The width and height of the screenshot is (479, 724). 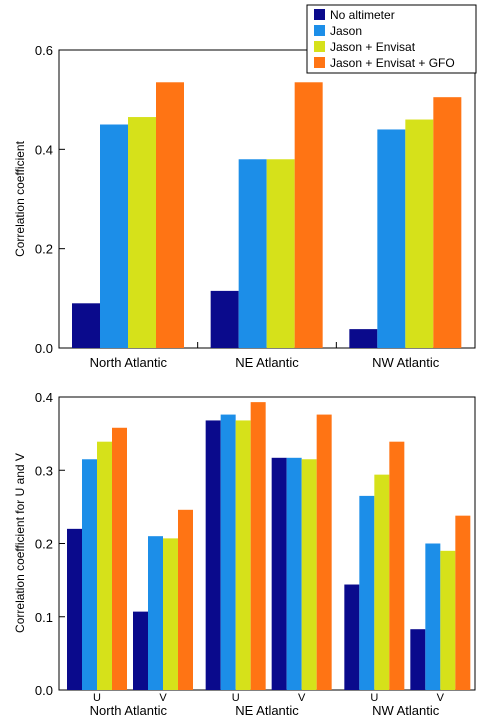 I want to click on y-tick-label: 0.1, so click(x=44, y=617).